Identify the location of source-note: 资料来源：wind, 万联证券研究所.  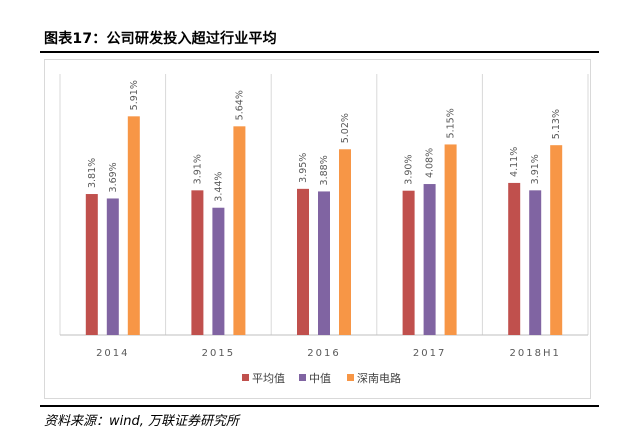
(142, 421).